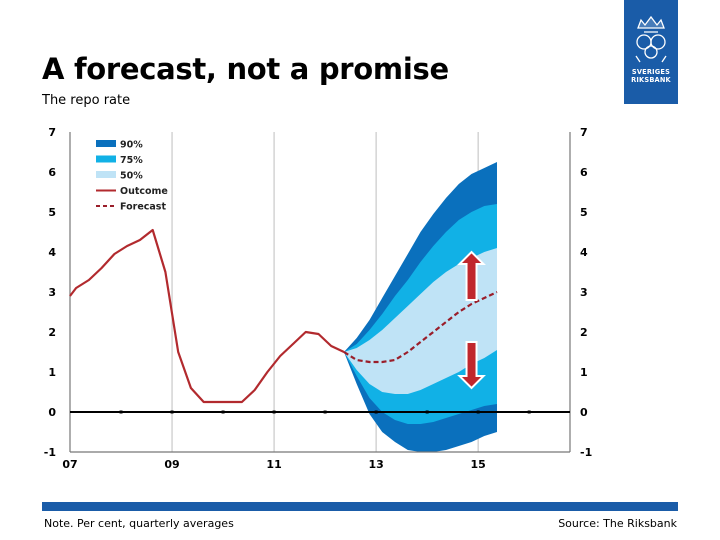 Image resolution: width=720 pixels, height=540 pixels. Describe the element at coordinates (325, 412) in the screenshot. I see `zero-tick-2012` at that location.